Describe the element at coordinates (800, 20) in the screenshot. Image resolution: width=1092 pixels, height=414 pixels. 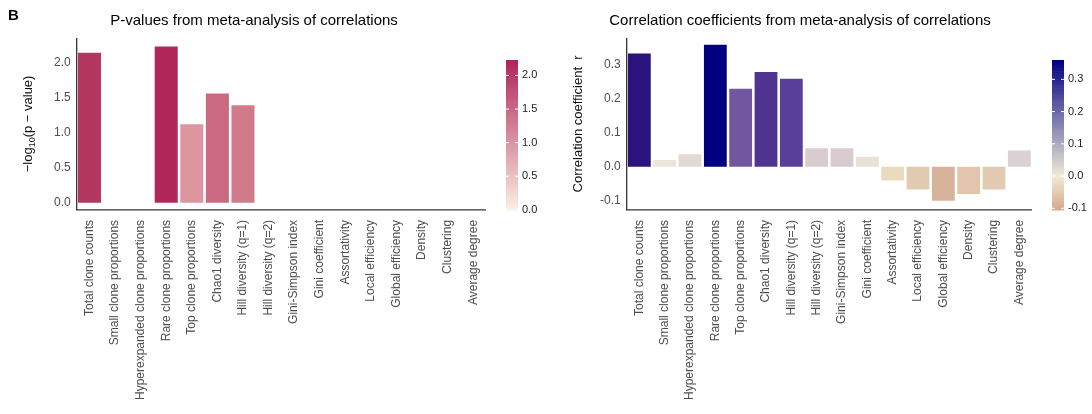
I see `chart-title: Correlation coefficients from meta-analysis of correlations` at that location.